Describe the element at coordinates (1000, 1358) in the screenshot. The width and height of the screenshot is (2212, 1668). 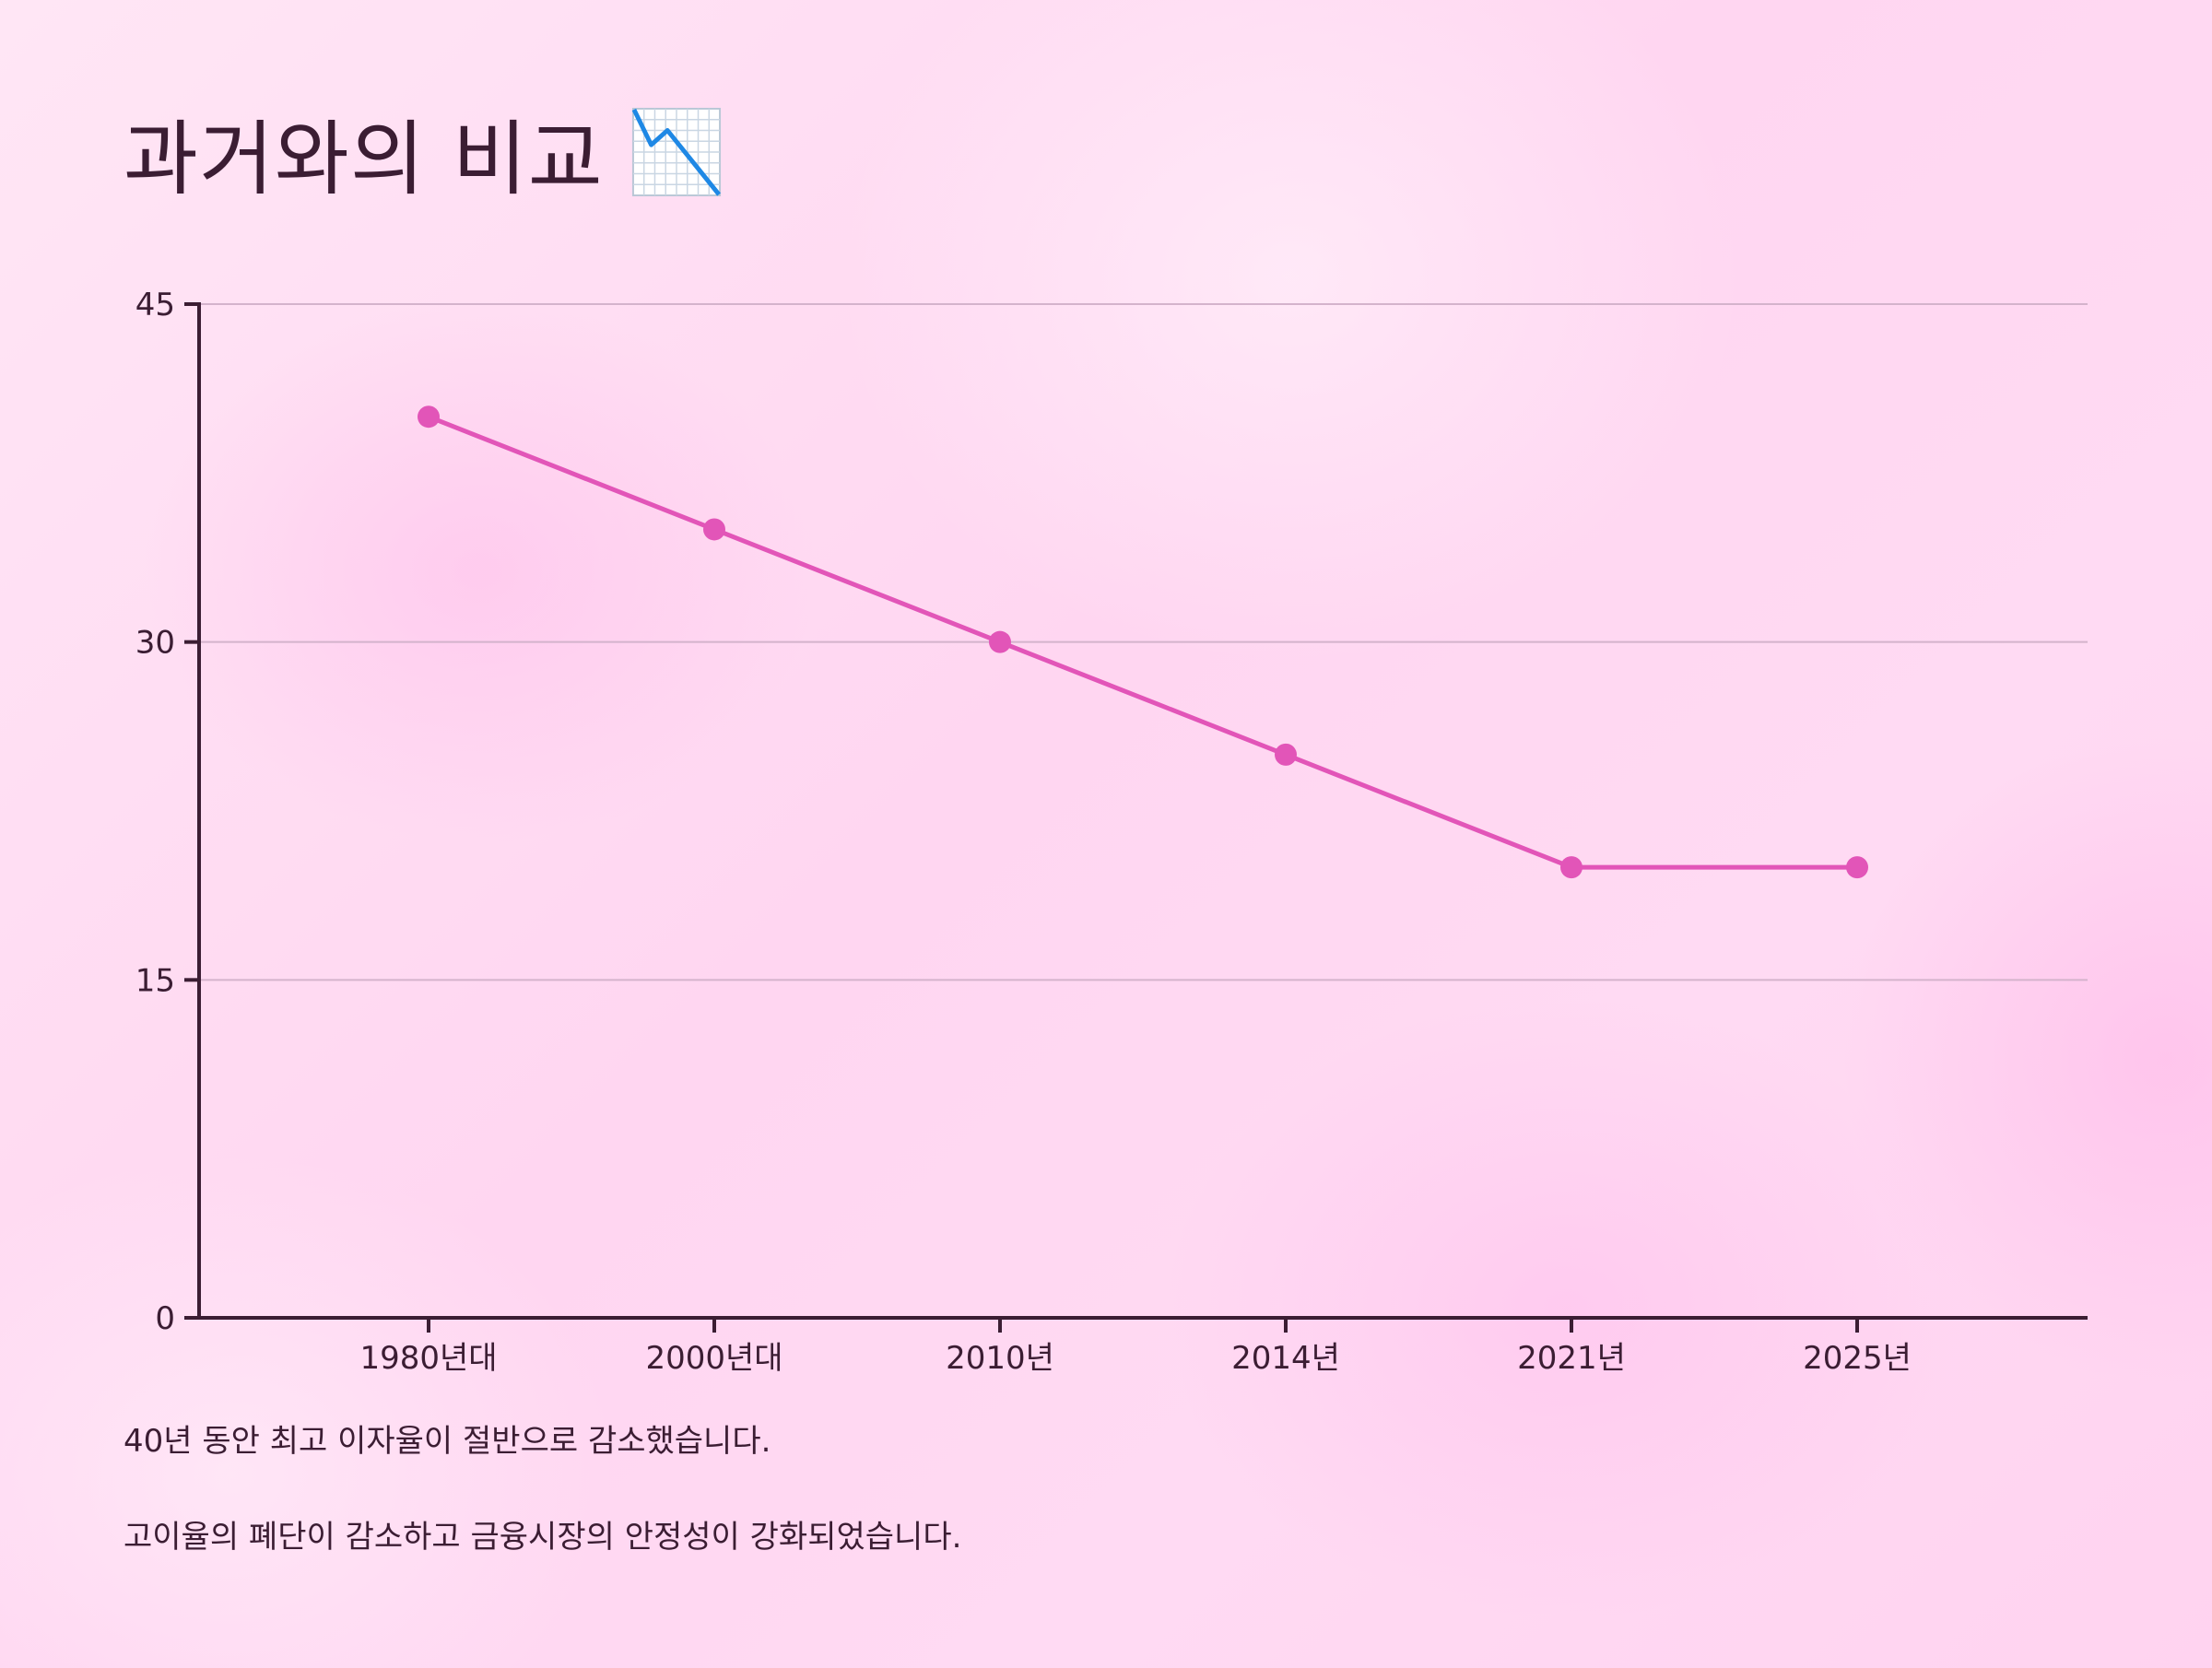
I see `x-tick-label: 2010년` at that location.